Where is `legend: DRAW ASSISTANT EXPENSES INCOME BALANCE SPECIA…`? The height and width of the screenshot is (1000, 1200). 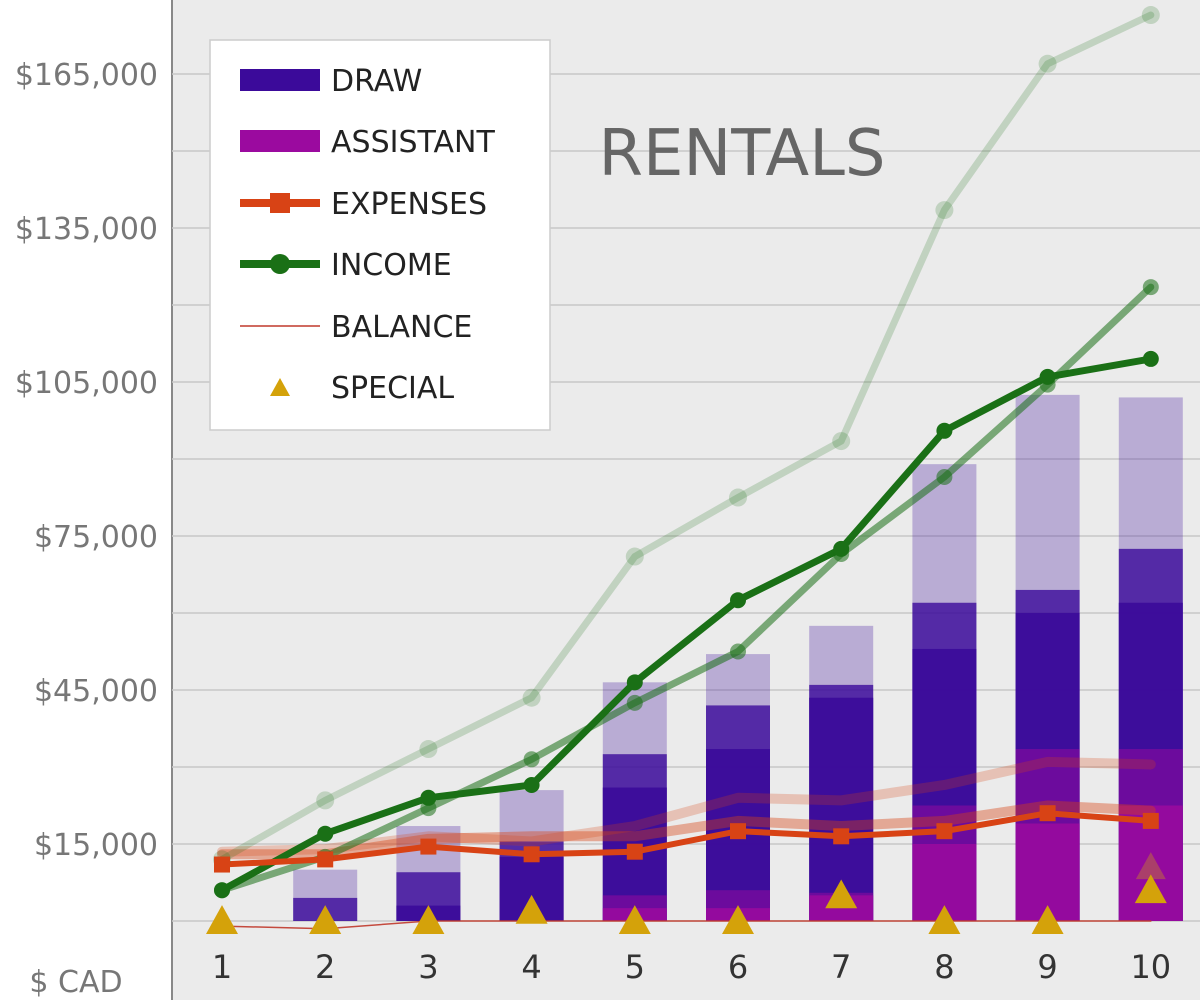 legend: DRAW ASSISTANT EXPENSES INCOME BALANCE SPECIA… is located at coordinates (380, 235).